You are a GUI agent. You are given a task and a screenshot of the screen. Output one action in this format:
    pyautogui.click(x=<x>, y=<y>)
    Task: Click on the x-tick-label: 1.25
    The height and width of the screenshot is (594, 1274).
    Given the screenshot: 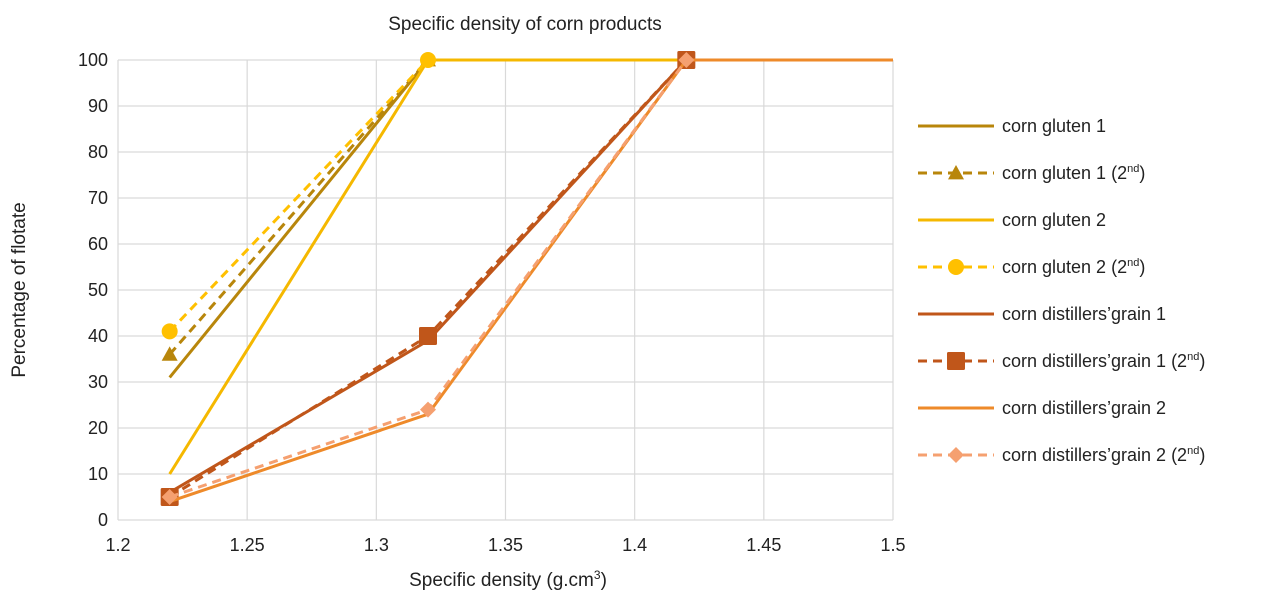 What is the action you would take?
    pyautogui.click(x=247, y=545)
    